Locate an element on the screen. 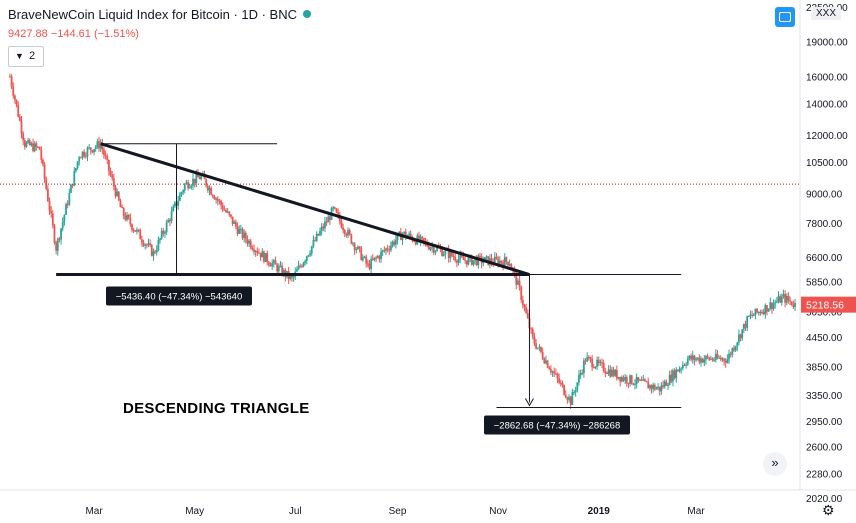 The image size is (856, 523). y-tick-label: 12000.00 is located at coordinates (827, 136).